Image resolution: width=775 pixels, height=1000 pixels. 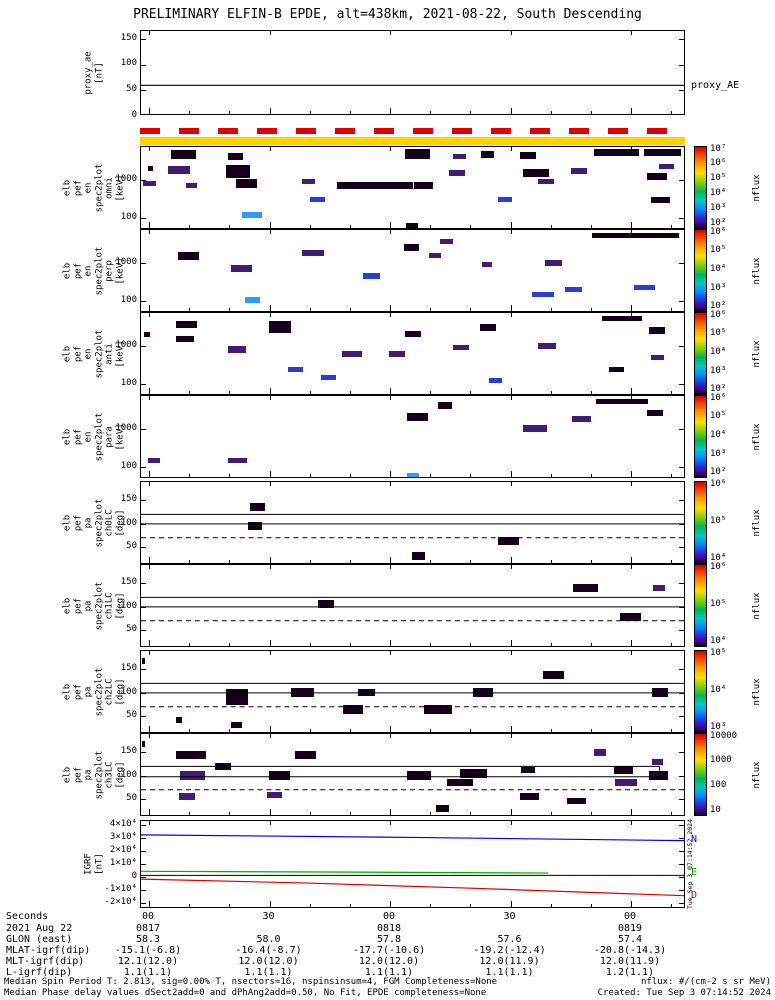 I want to click on y-axis-title-line: elb, so click(x=67, y=691).